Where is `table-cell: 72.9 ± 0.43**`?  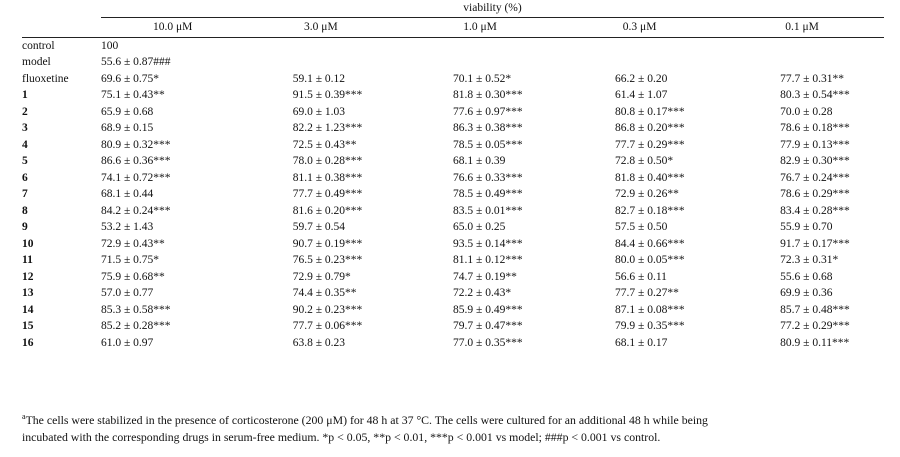
table-cell: 72.9 ± 0.43** is located at coordinates (132, 243).